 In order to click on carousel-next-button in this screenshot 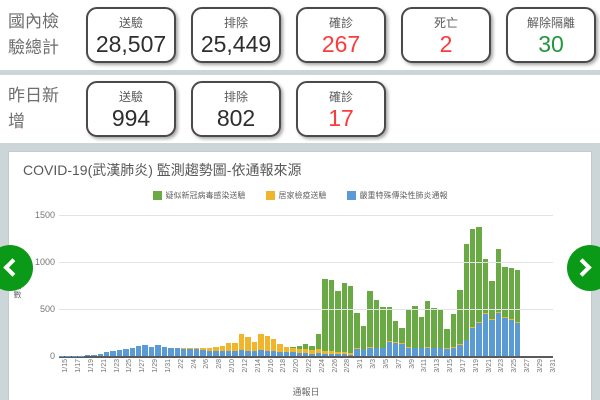, I will do `click(583, 268)`.